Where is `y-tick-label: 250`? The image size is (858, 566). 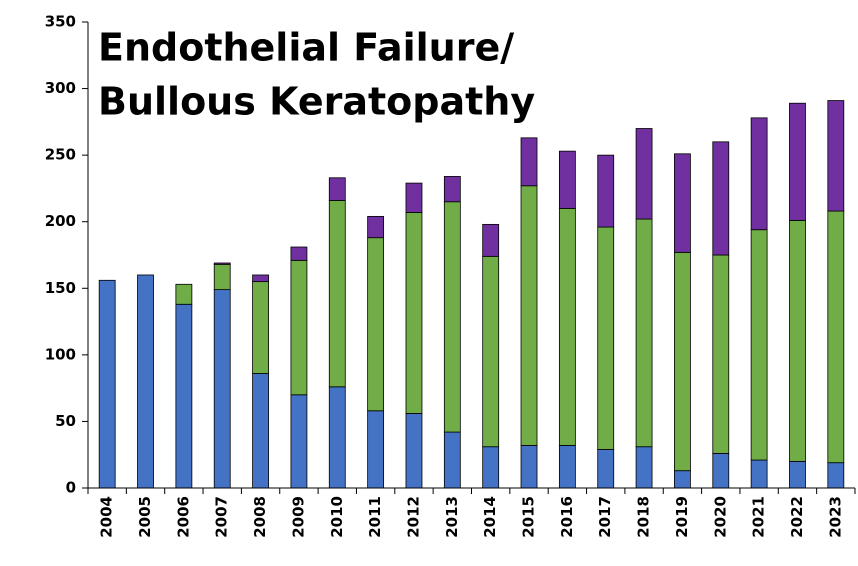
y-tick-label: 250 is located at coordinates (60, 155).